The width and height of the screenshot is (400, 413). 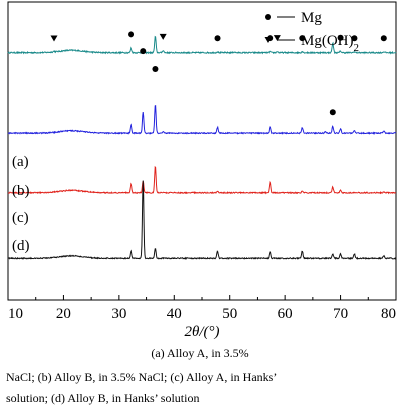 I want to click on x-tick-label-1: 20, so click(x=63, y=314).